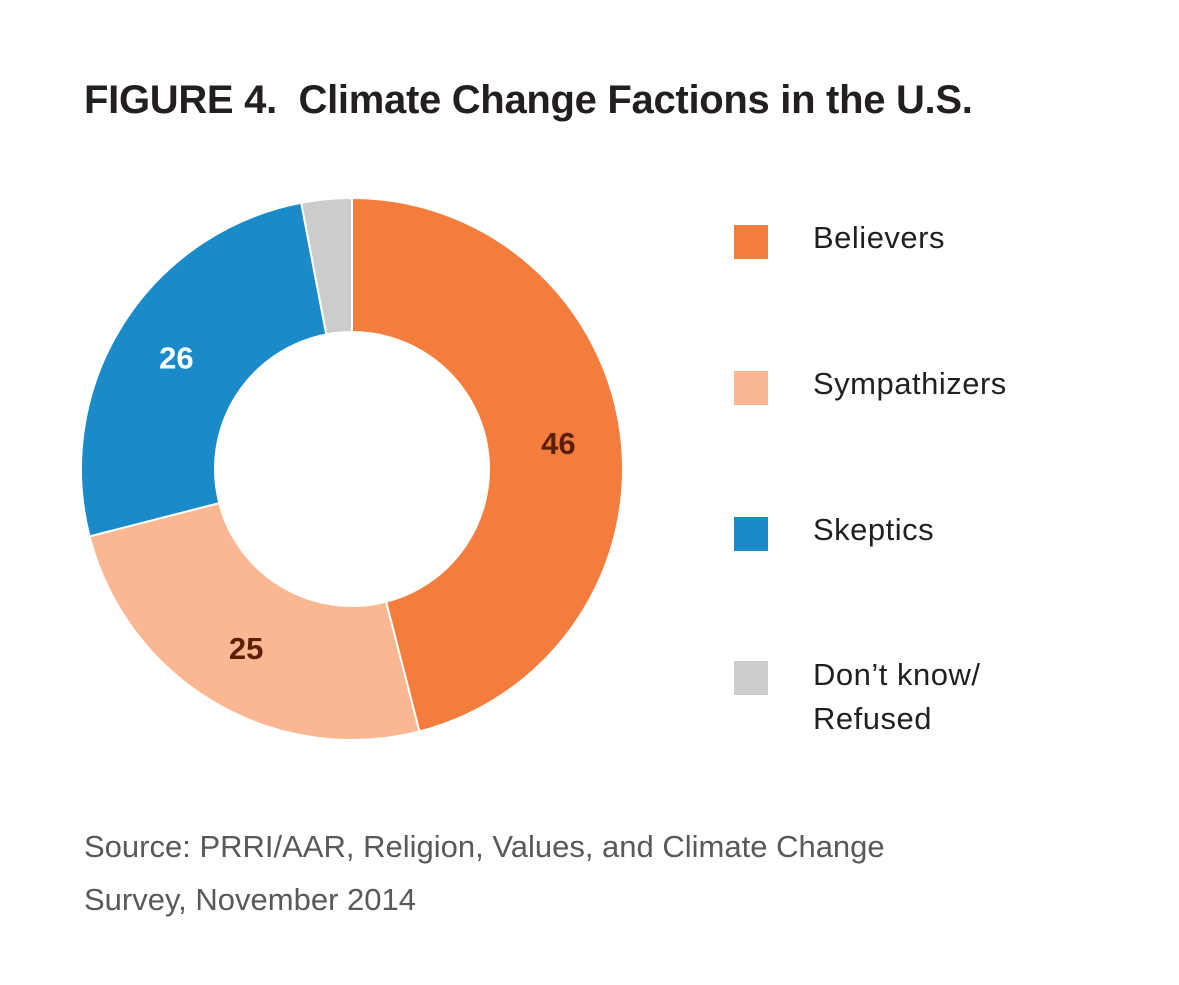 This screenshot has width=1179, height=985. What do you see at coordinates (874, 529) in the screenshot?
I see `legend-label-skeptics: Skeptics` at bounding box center [874, 529].